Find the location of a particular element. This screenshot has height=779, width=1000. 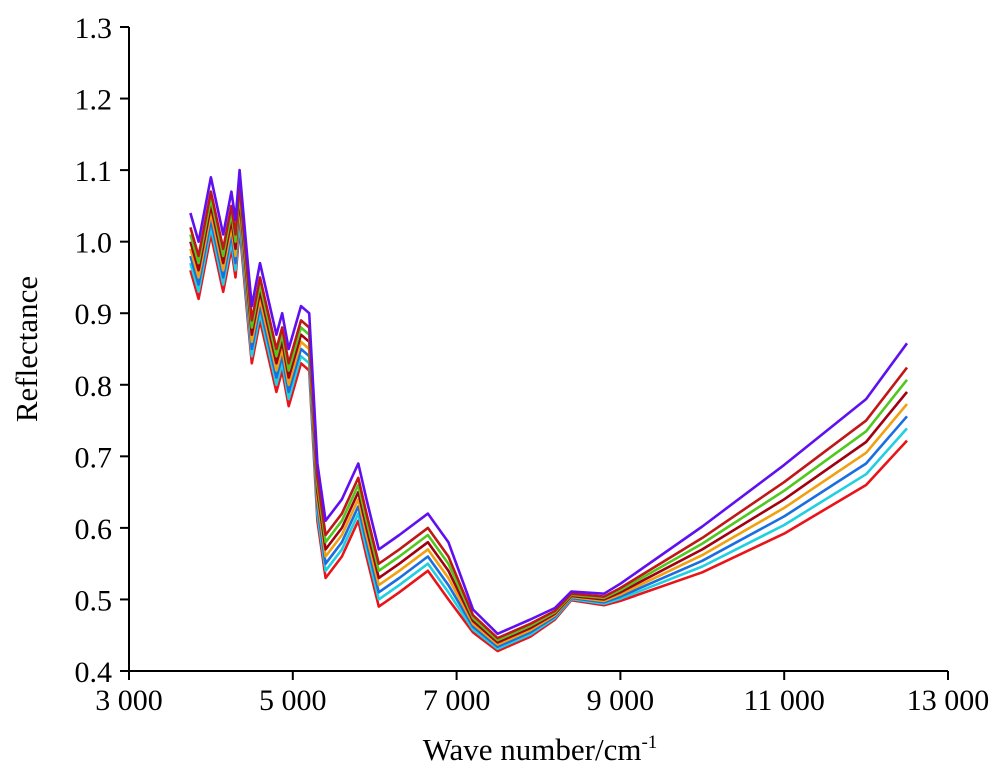

x-tick-label: 9 000 is located at coordinates (621, 700).